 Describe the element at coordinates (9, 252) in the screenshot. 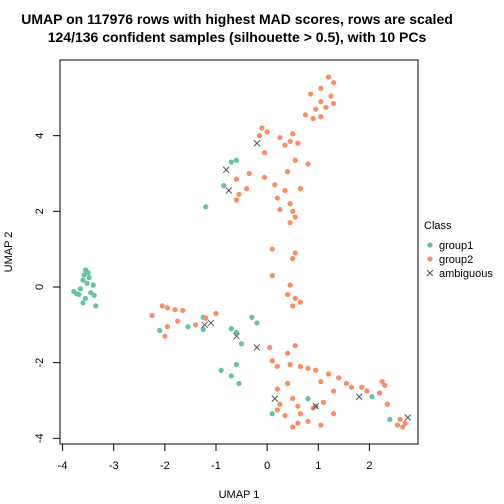

I see `y-axis-label: UMAP 2` at that location.